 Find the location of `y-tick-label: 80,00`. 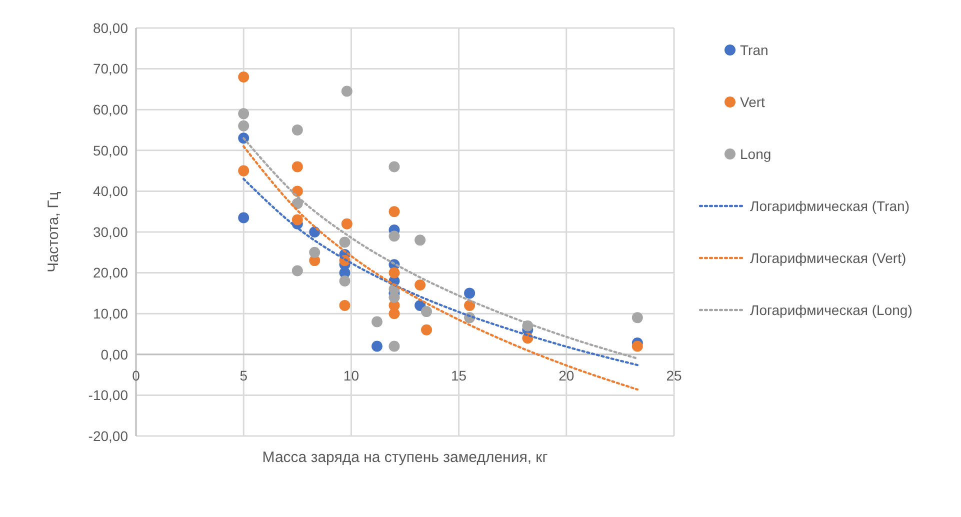

y-tick-label: 80,00 is located at coordinates (110, 28).